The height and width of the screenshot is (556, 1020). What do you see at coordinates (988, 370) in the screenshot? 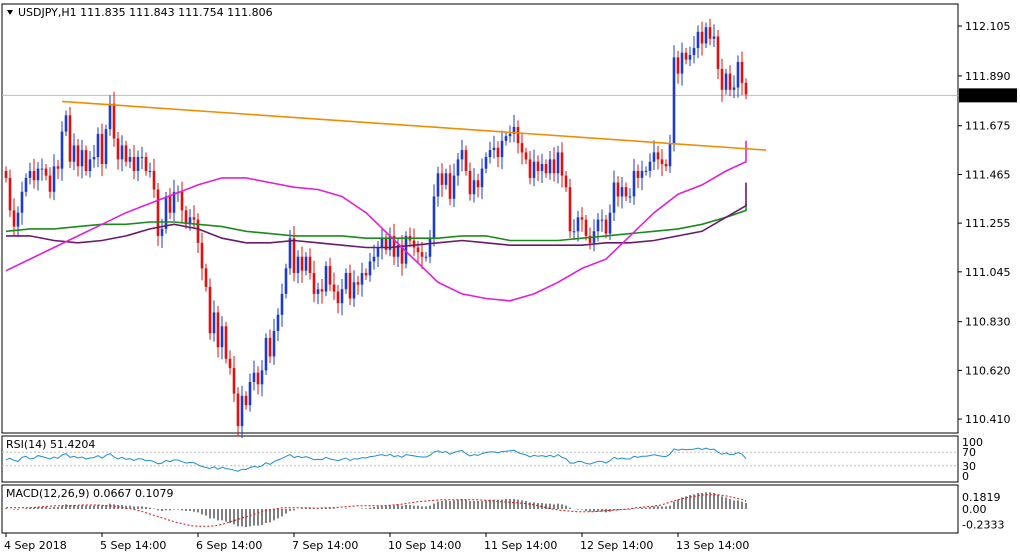
I see `price-y-tick-label: 110.620` at bounding box center [988, 370].